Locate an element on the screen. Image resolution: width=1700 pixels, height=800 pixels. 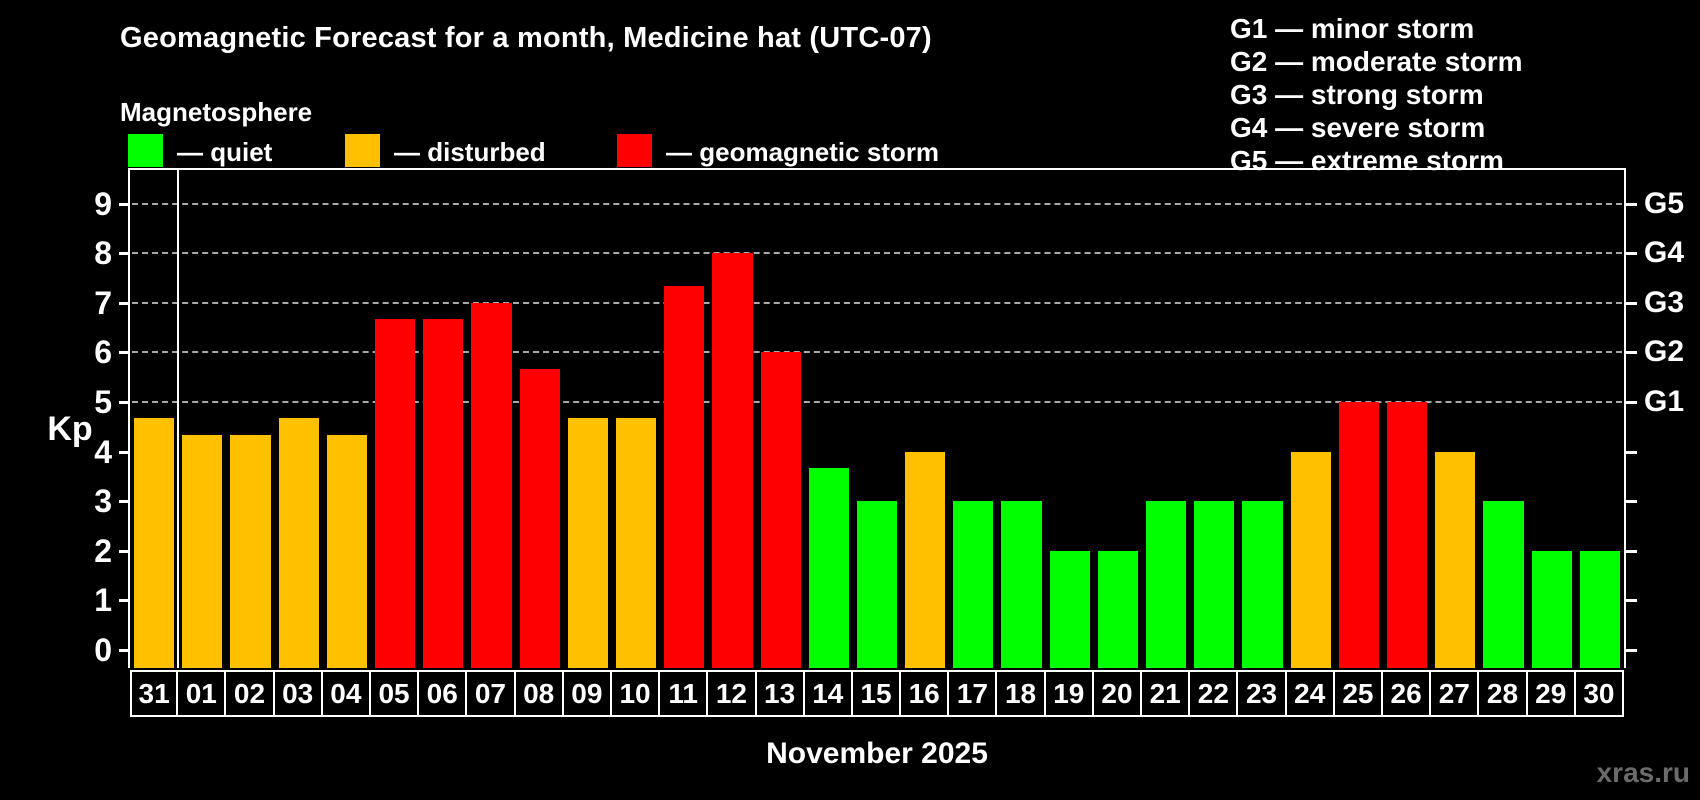
day-label-08: 08 is located at coordinates (538, 693).